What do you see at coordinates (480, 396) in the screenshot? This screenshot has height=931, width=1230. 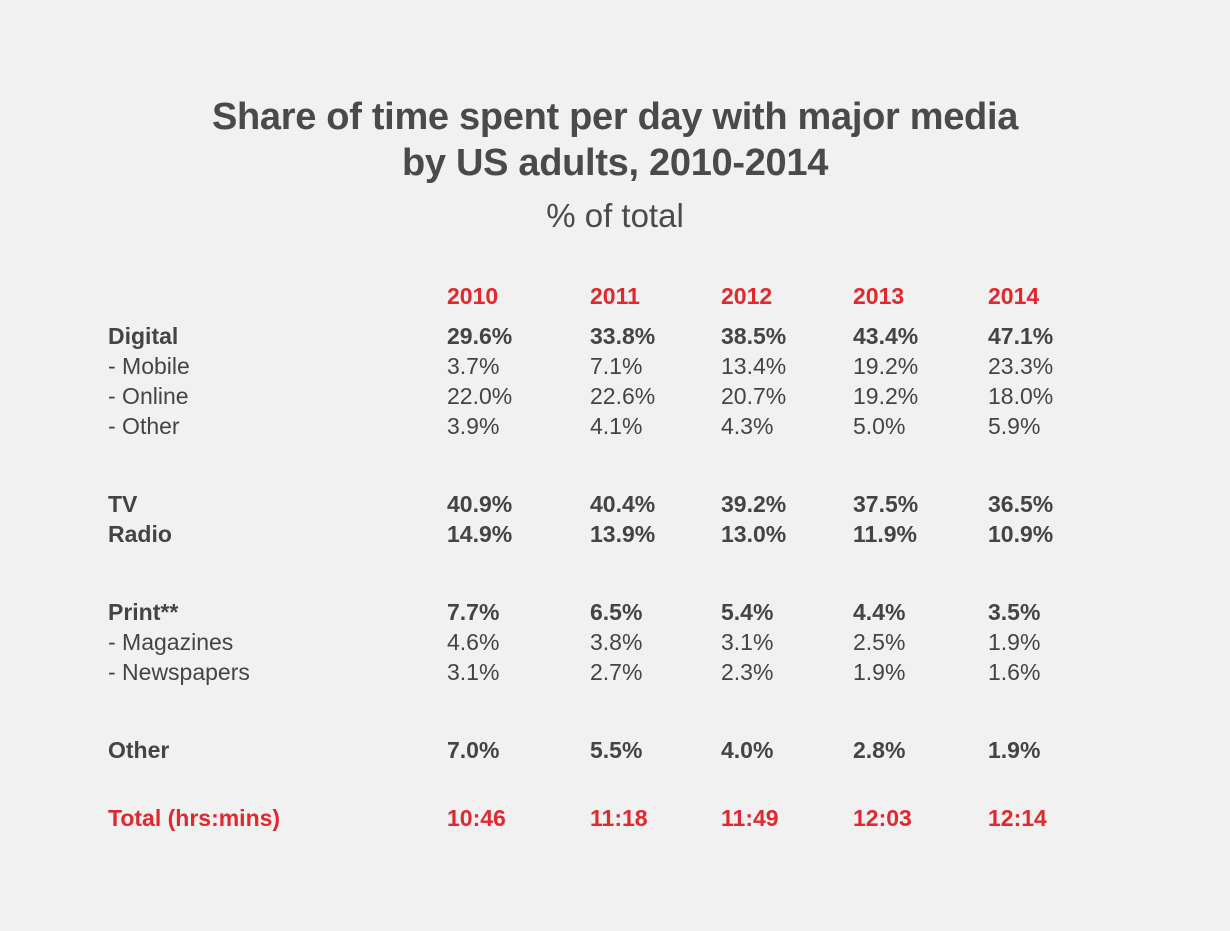 I see `cell-online-2010: 22.0%` at bounding box center [480, 396].